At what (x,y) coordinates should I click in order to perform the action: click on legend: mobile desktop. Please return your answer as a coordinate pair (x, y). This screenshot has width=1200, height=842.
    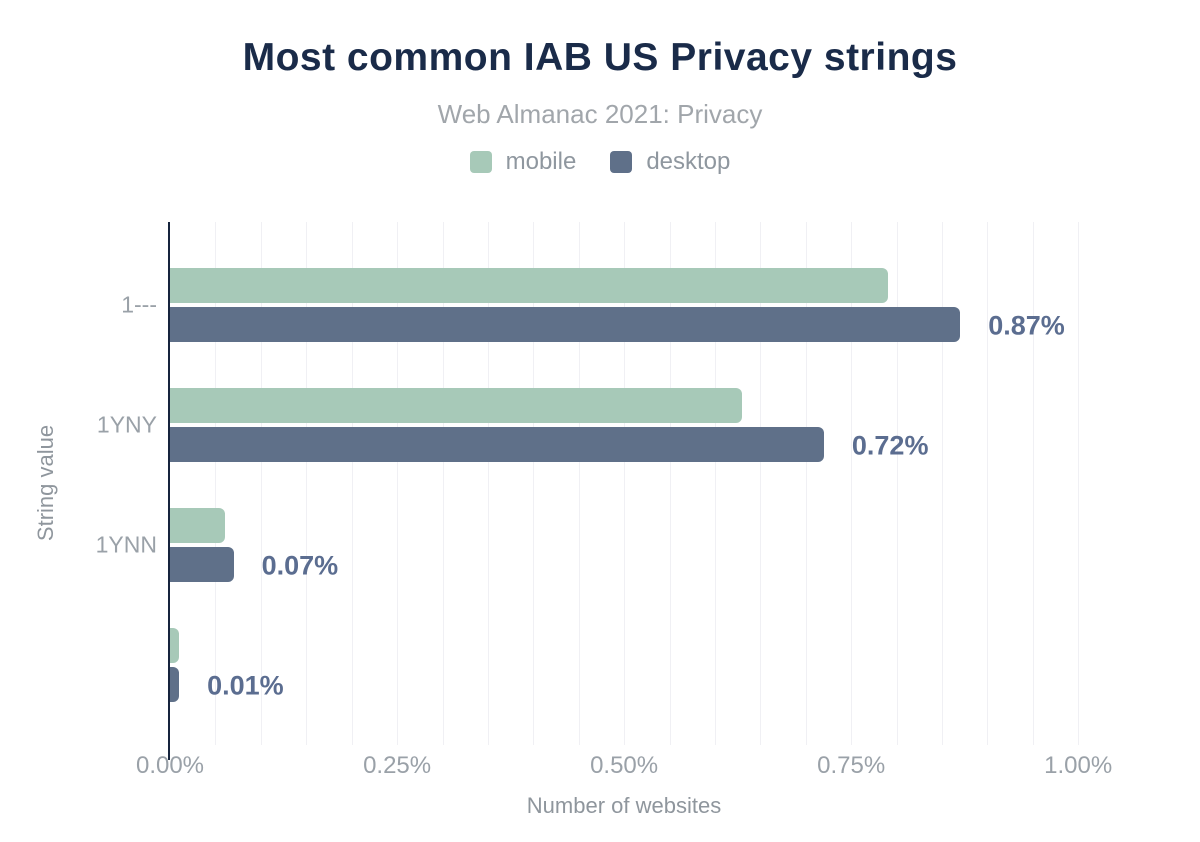
    Looking at the image, I should click on (600, 162).